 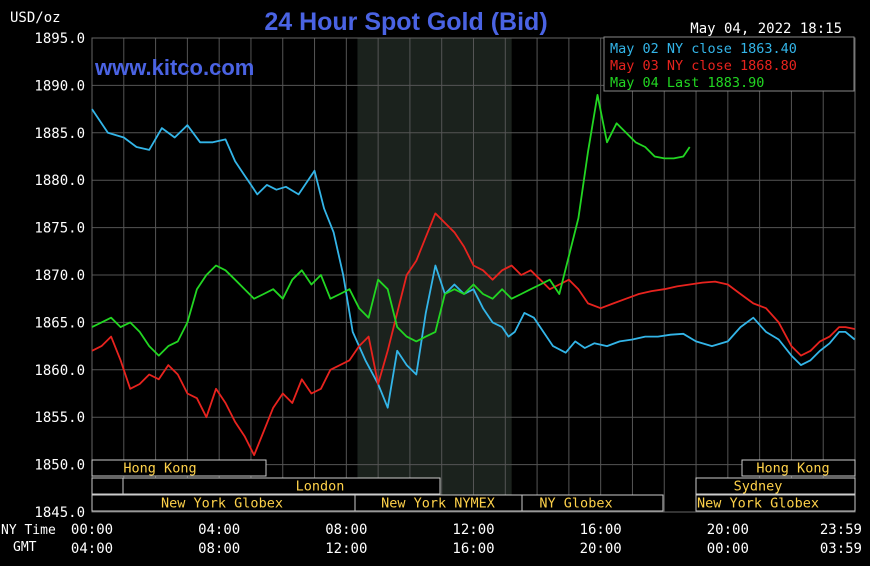 I want to click on x-tick-ny: 04:00, so click(x=219, y=530).